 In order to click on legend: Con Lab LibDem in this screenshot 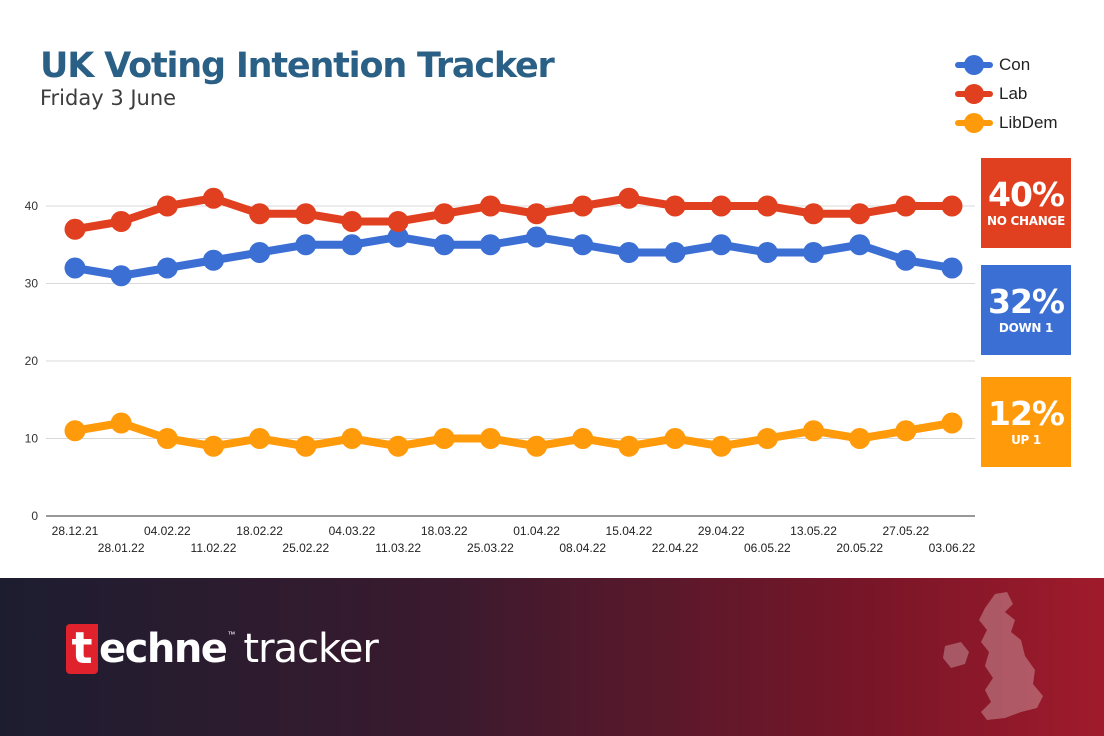, I will do `click(1006, 93)`.